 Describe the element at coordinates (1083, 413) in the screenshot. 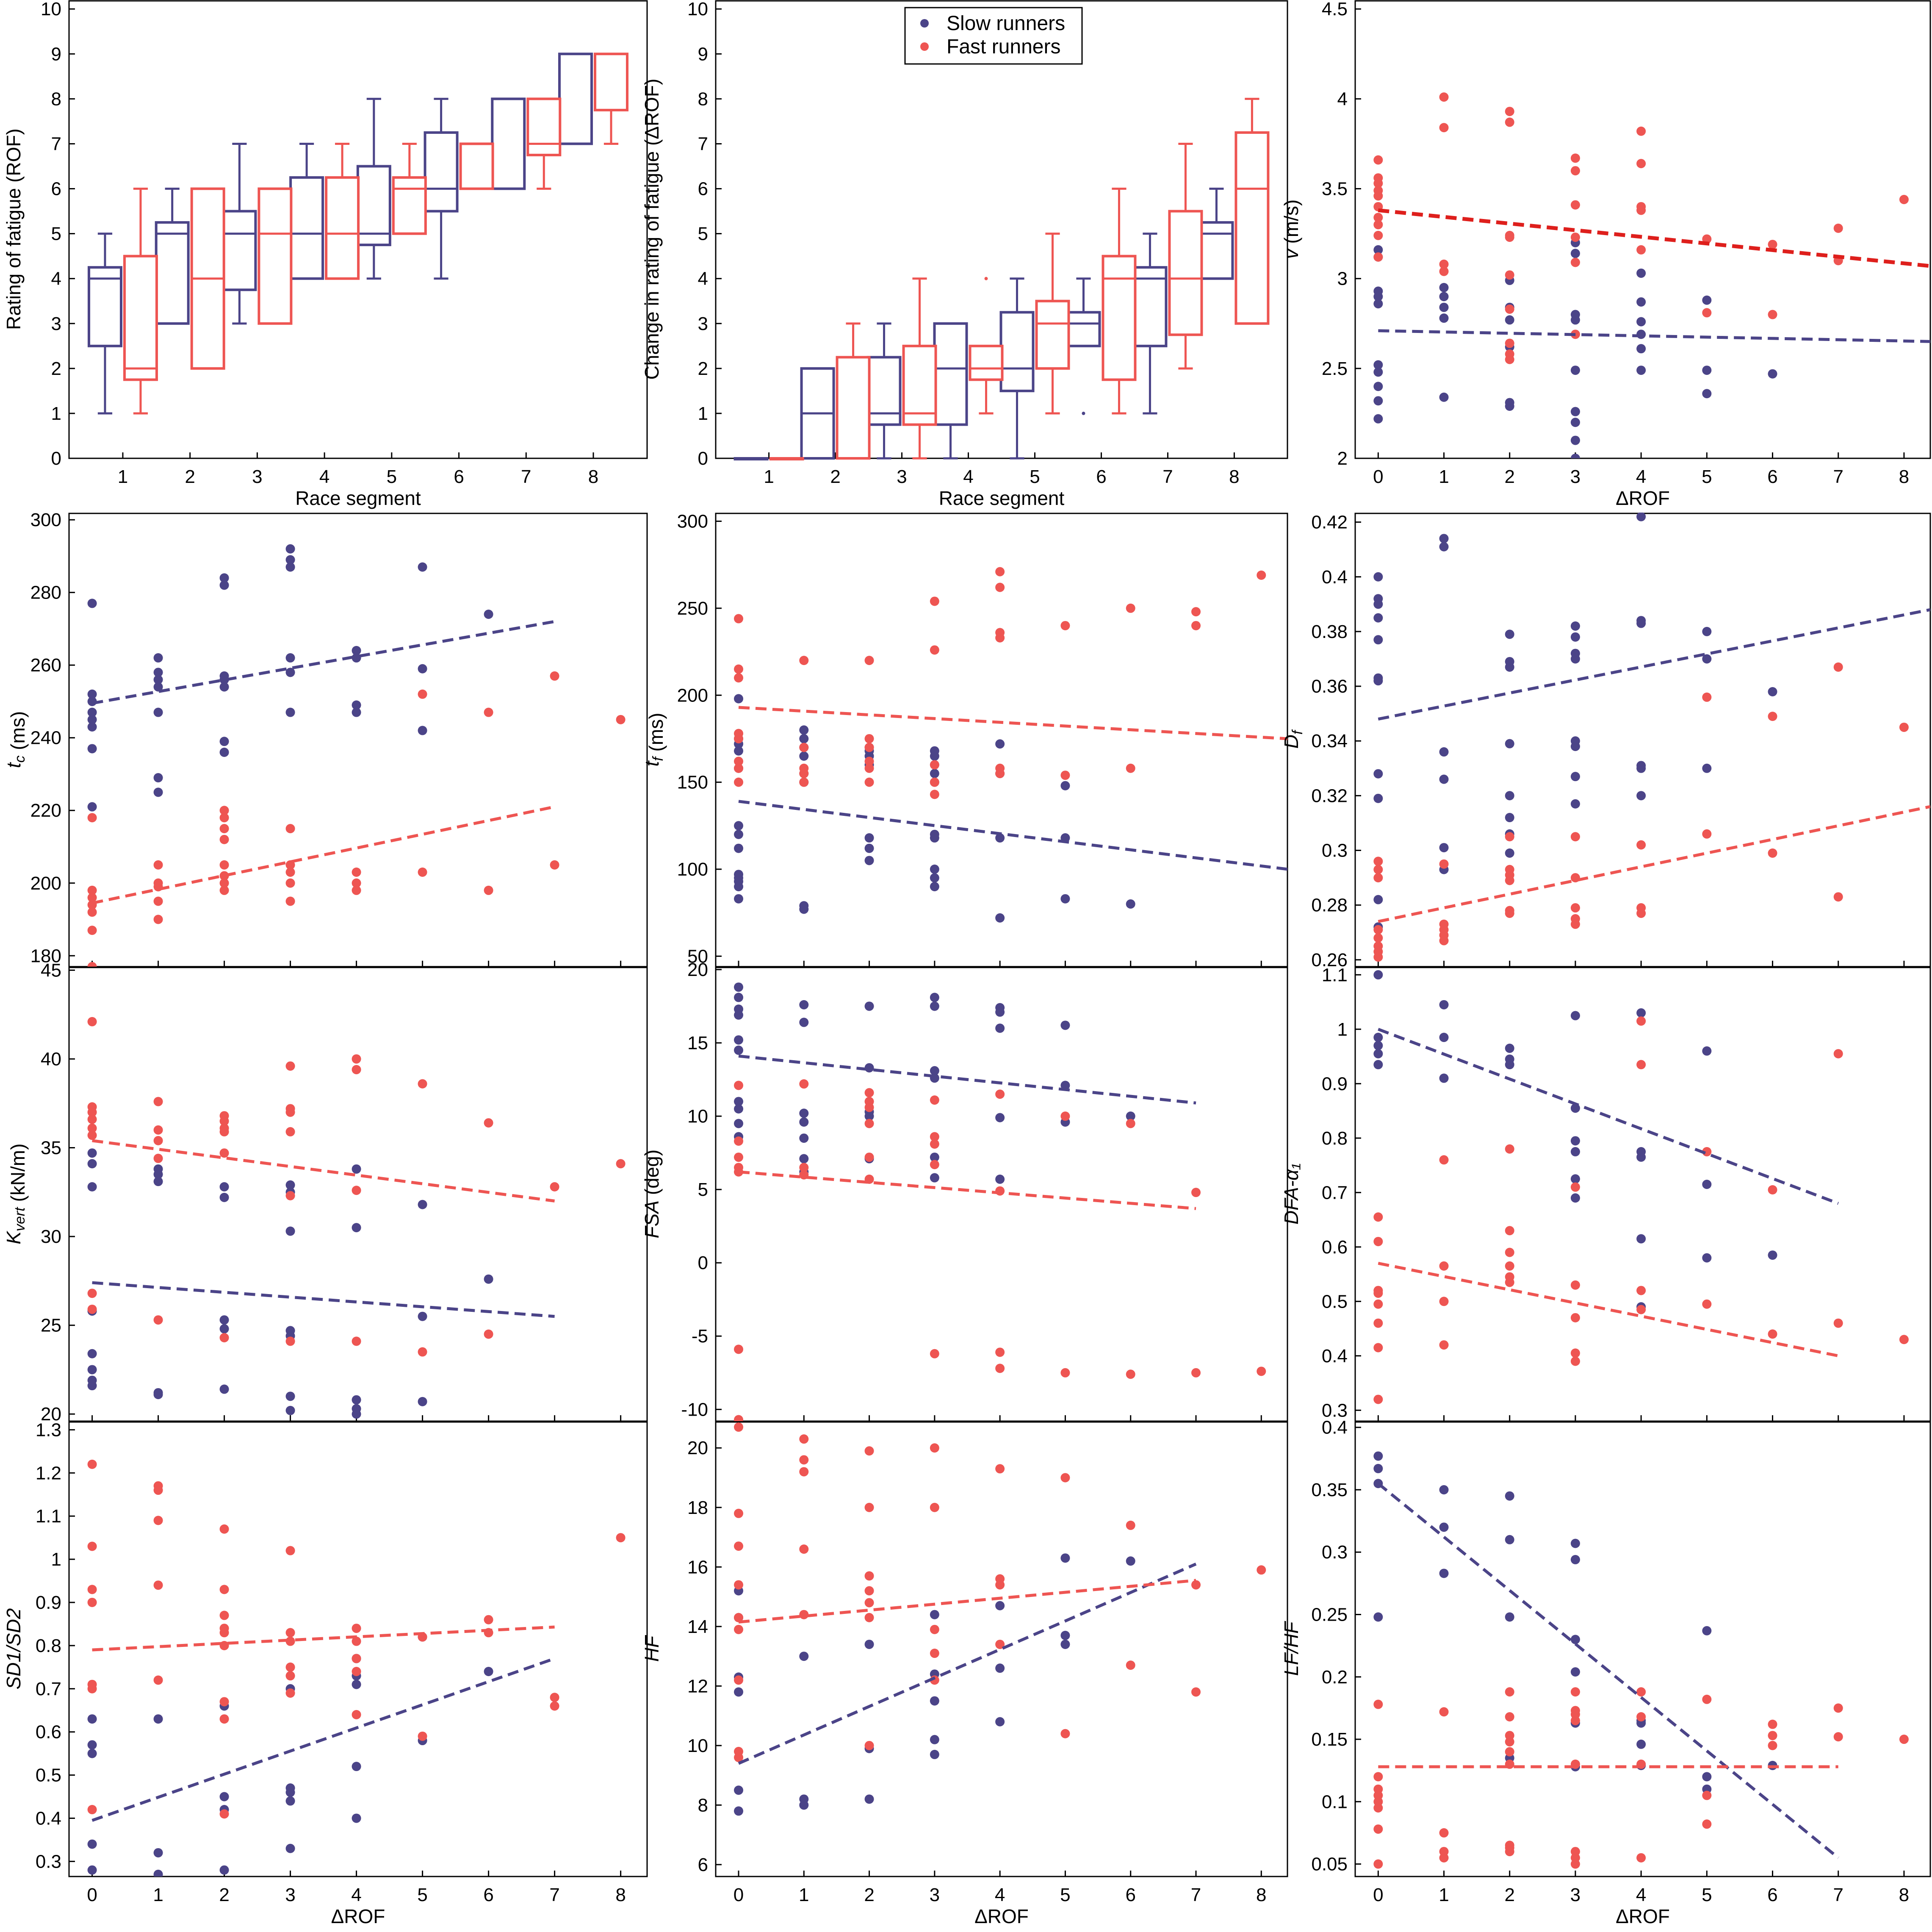

I see `outlier-point` at that location.